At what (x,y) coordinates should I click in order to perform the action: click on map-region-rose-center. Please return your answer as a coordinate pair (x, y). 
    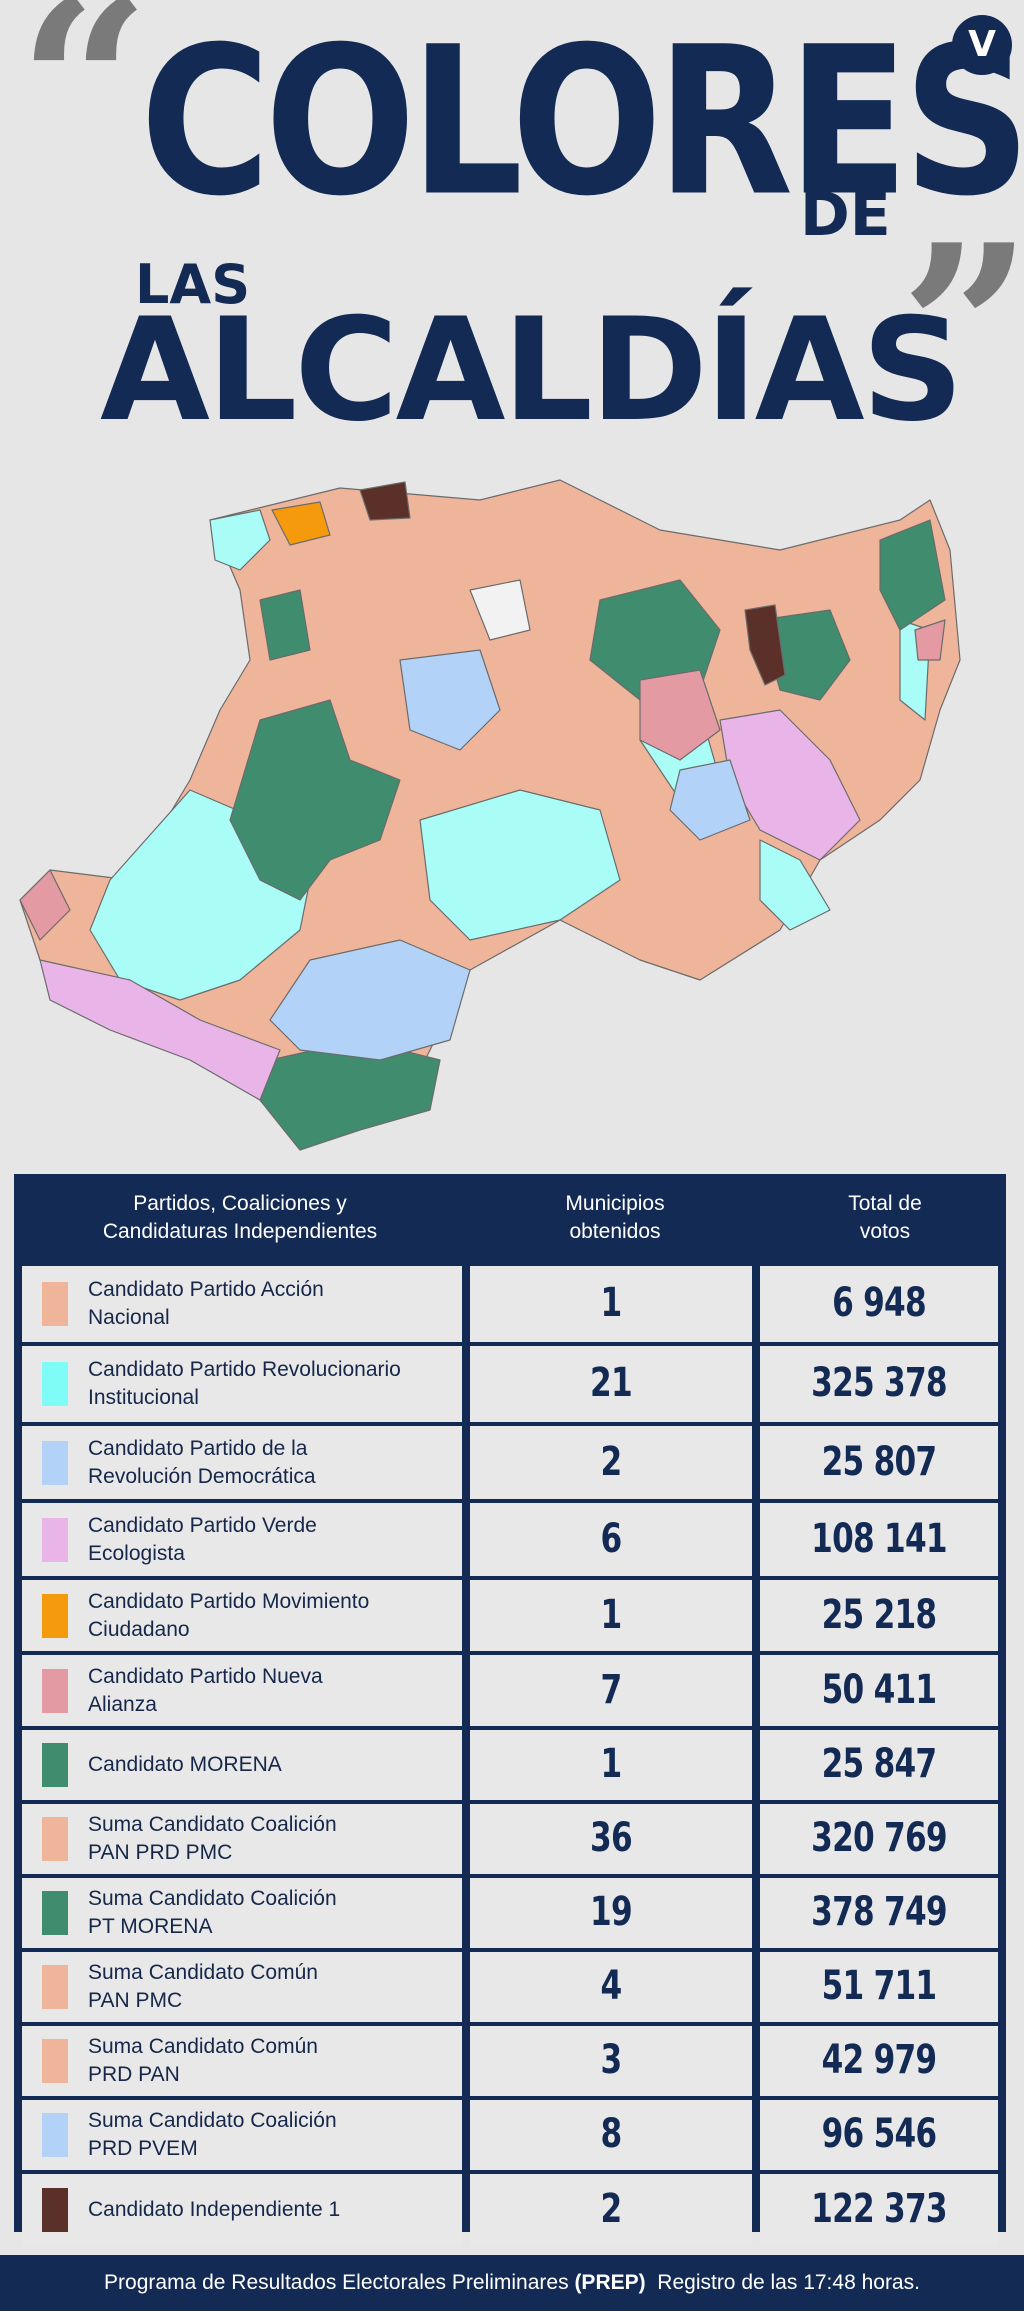
    Looking at the image, I should click on (680, 715).